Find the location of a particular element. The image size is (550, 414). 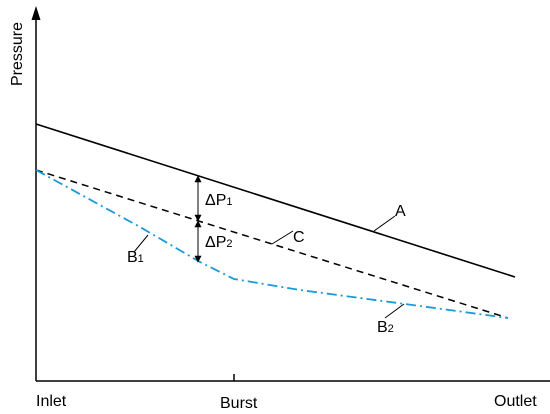

curve-c-leader is located at coordinates (282, 237).